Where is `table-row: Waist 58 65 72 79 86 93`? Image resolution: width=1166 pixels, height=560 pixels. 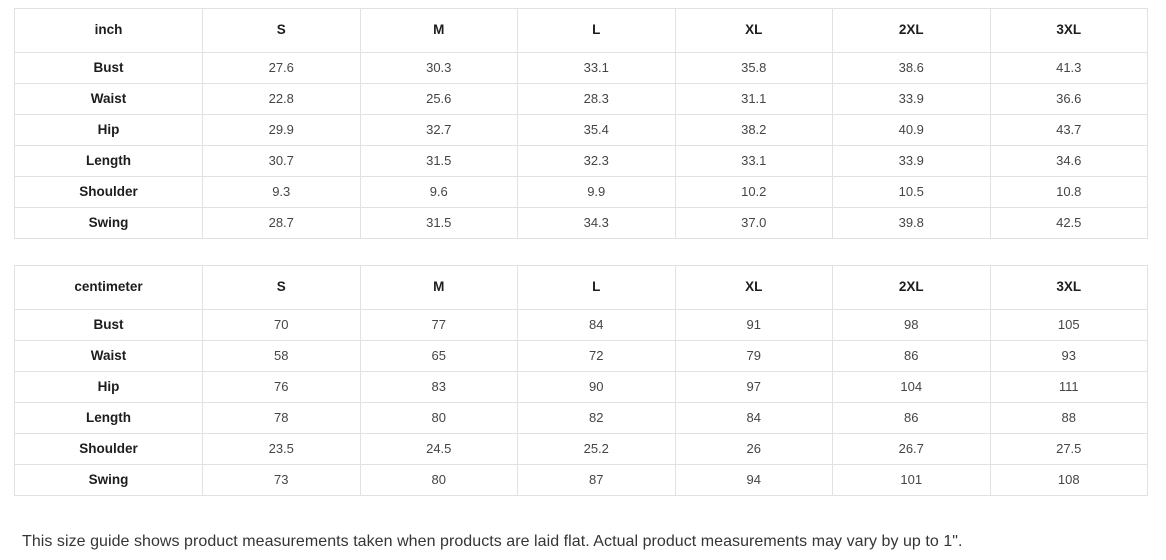 table-row: Waist 58 65 72 79 86 93 is located at coordinates (581, 356).